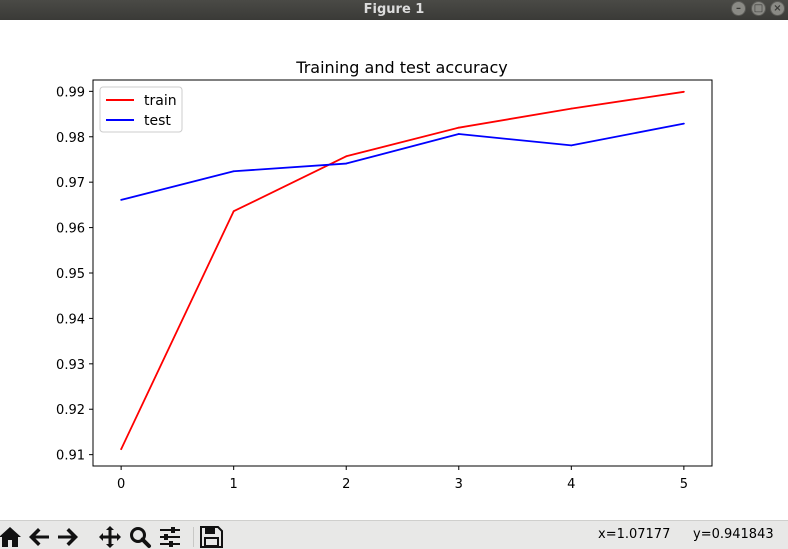  What do you see at coordinates (394, 534) in the screenshot?
I see `navigation-toolbar: x=1.07177 y=0.941843` at bounding box center [394, 534].